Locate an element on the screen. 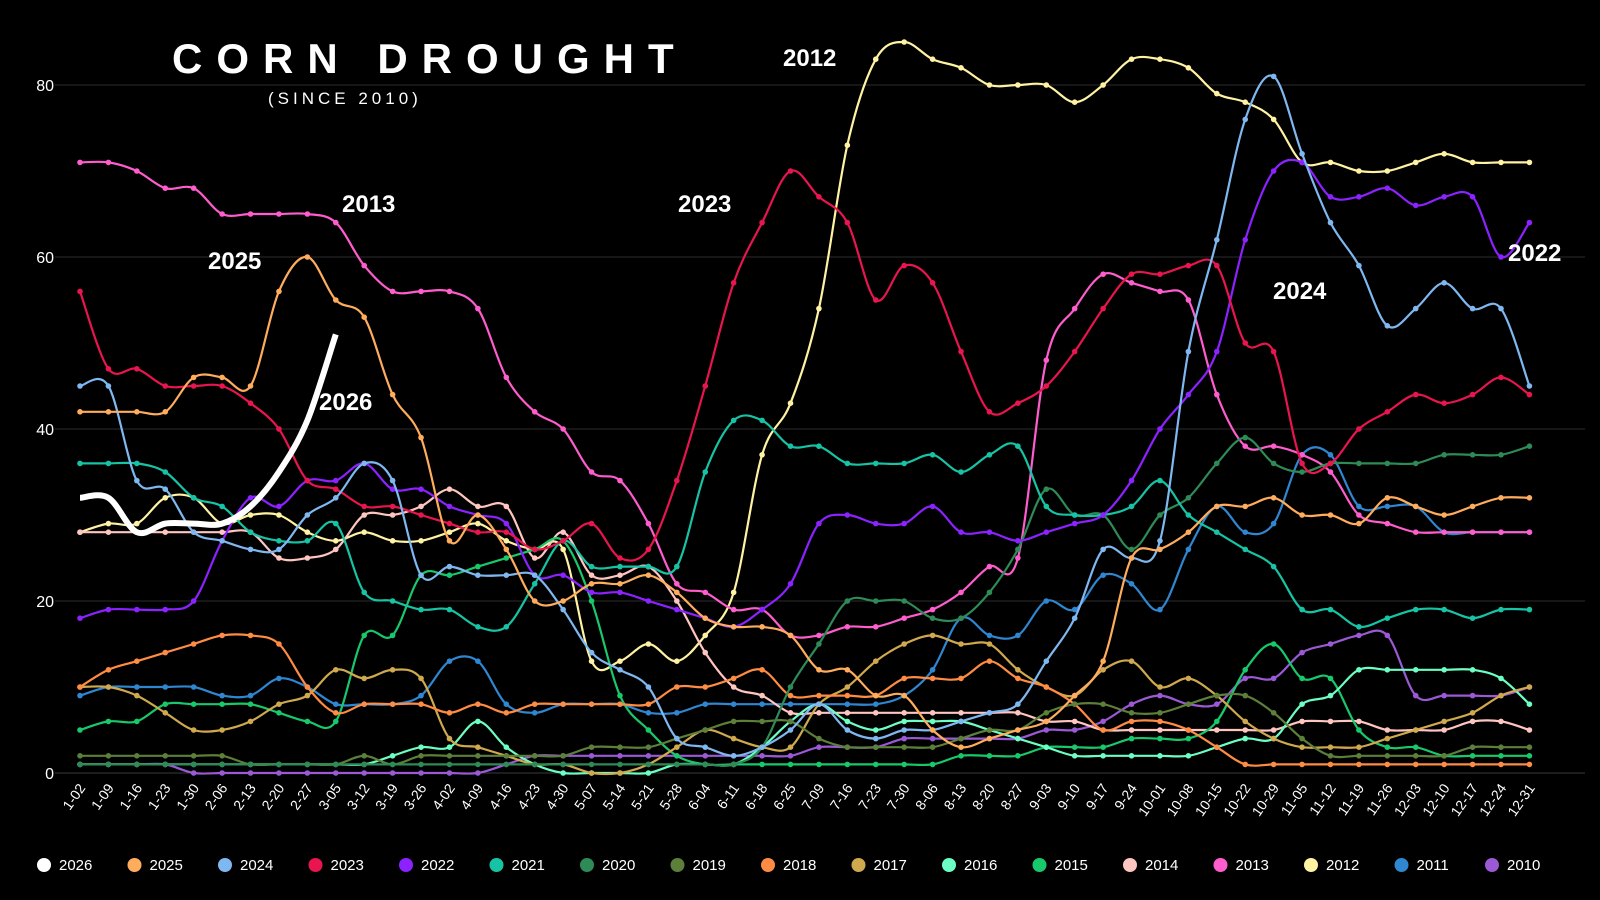  legend-label: 2022 is located at coordinates (437, 865).